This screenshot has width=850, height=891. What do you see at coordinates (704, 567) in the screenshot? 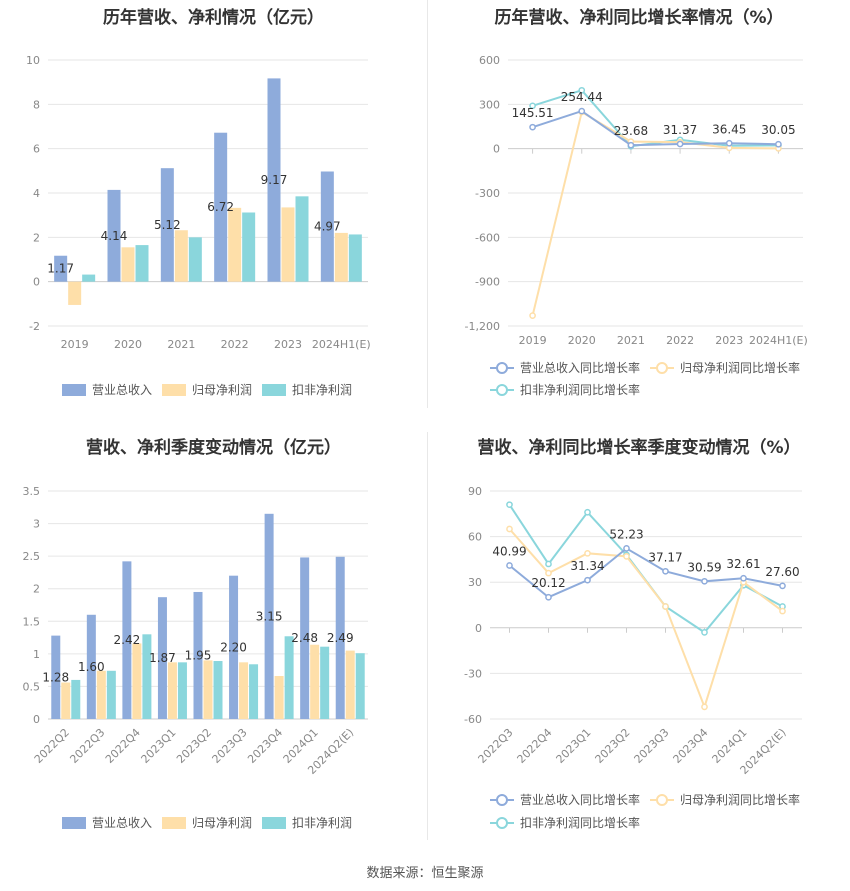
I see `data-label: 30.59` at bounding box center [704, 567].